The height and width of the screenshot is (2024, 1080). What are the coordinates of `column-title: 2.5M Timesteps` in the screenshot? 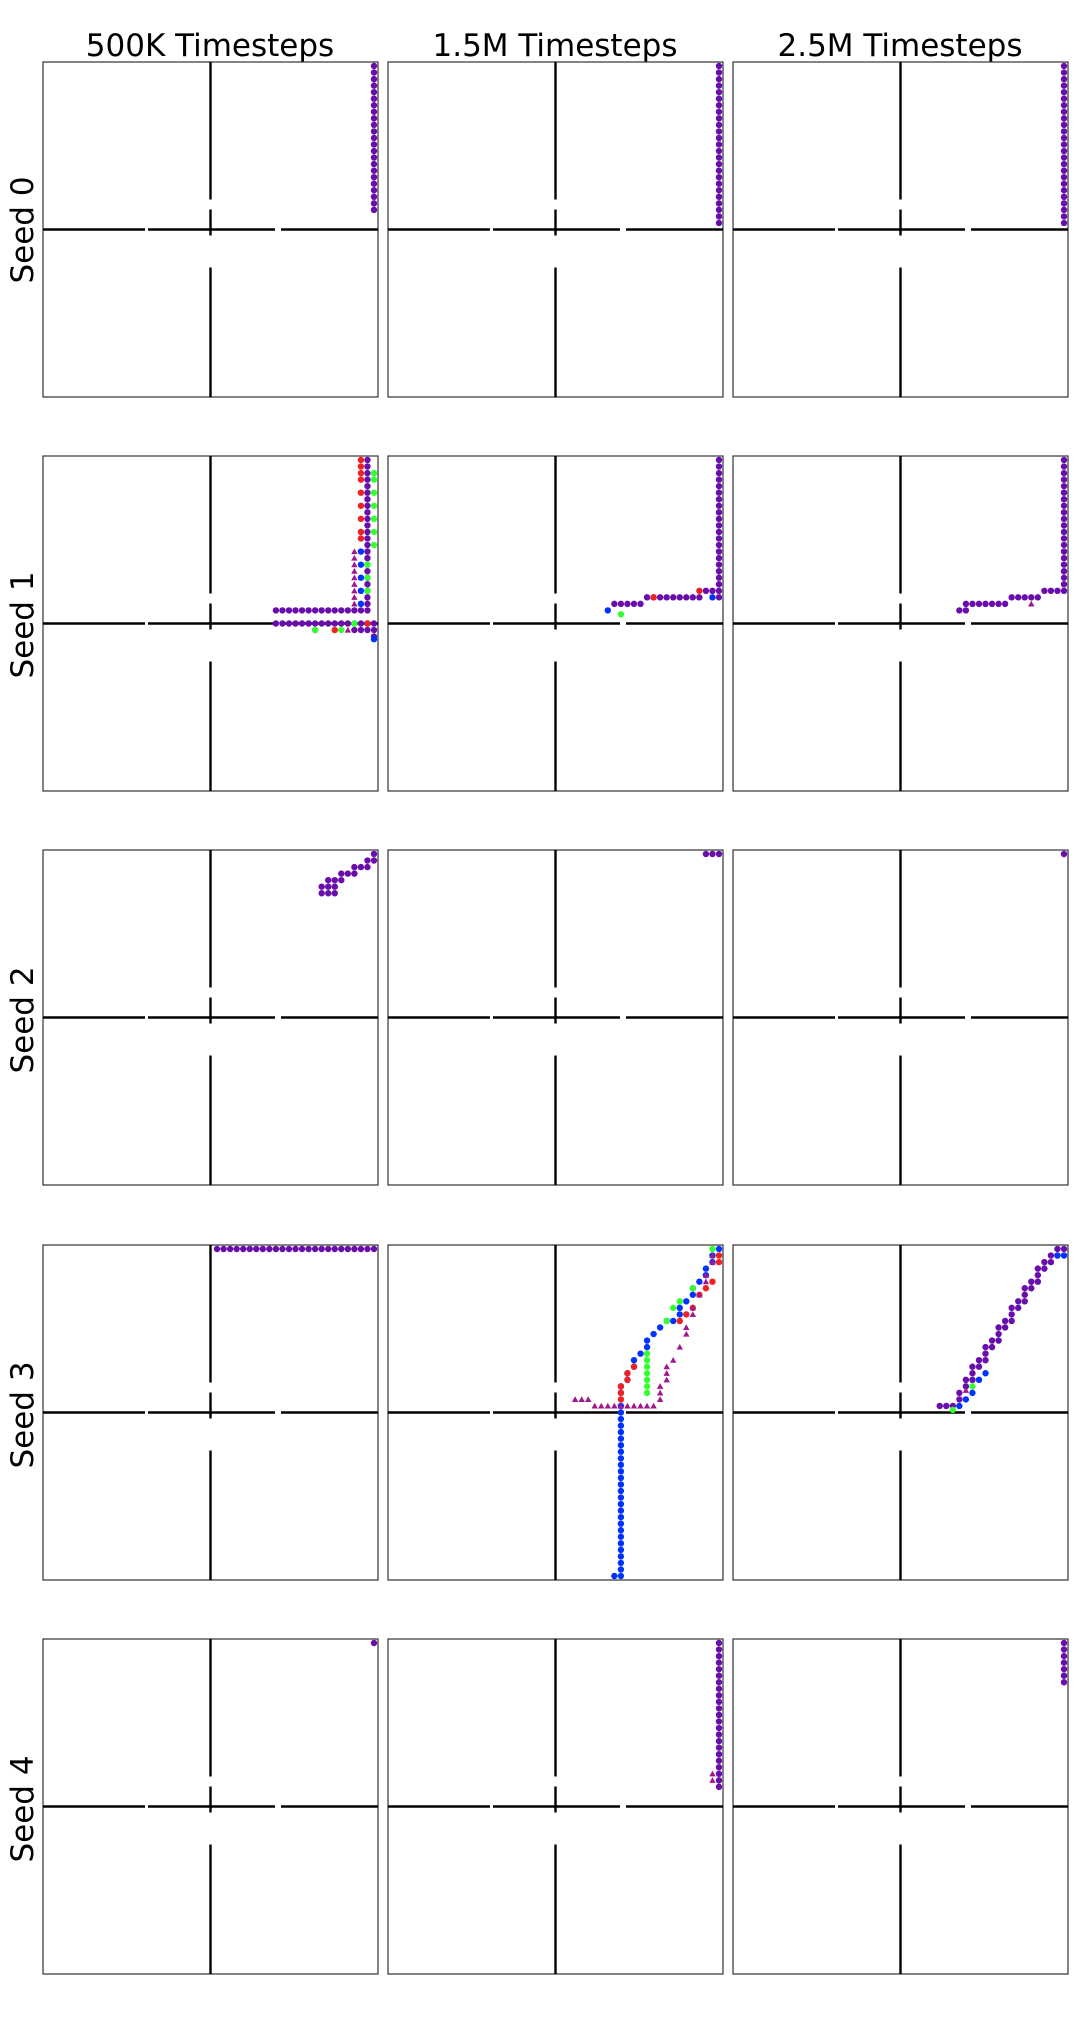 It's located at (900, 46).